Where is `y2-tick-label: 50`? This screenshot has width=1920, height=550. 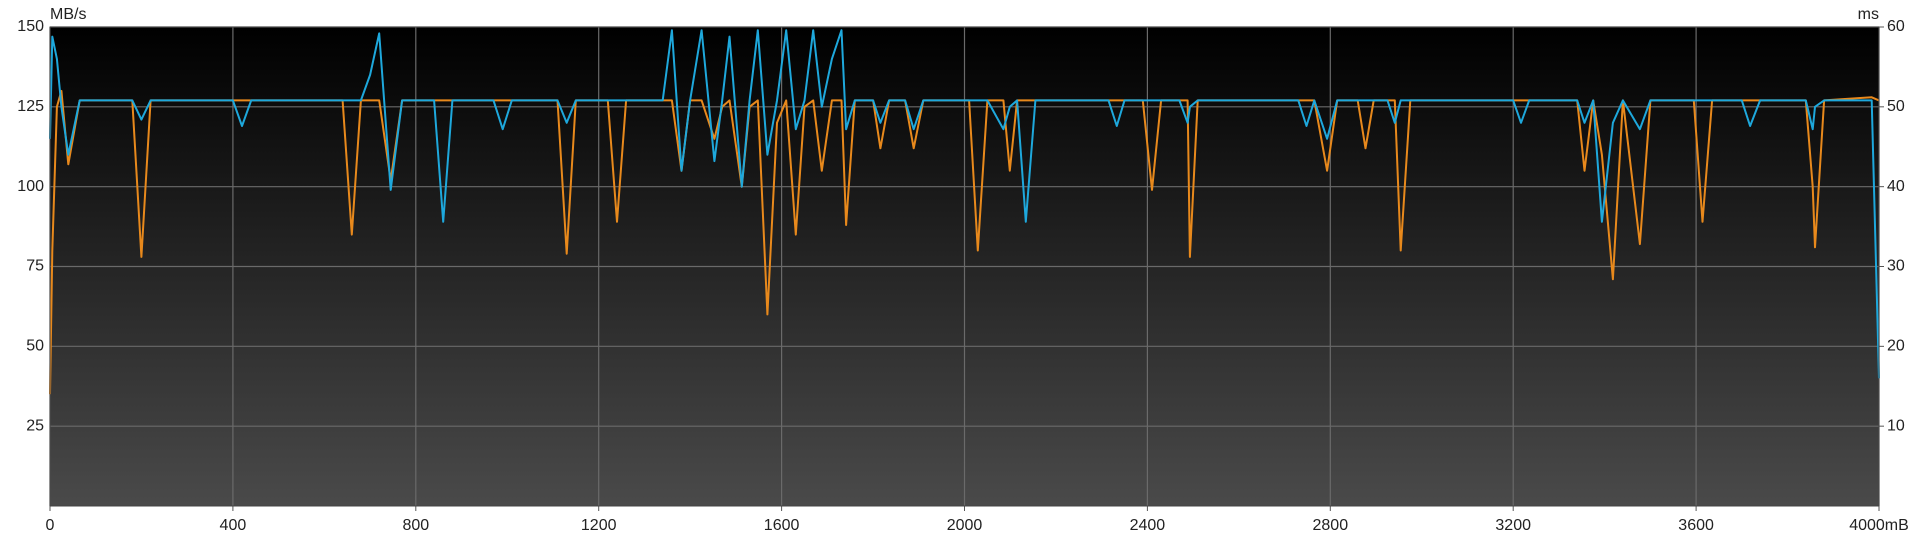
y2-tick-label: 50 is located at coordinates (1896, 106).